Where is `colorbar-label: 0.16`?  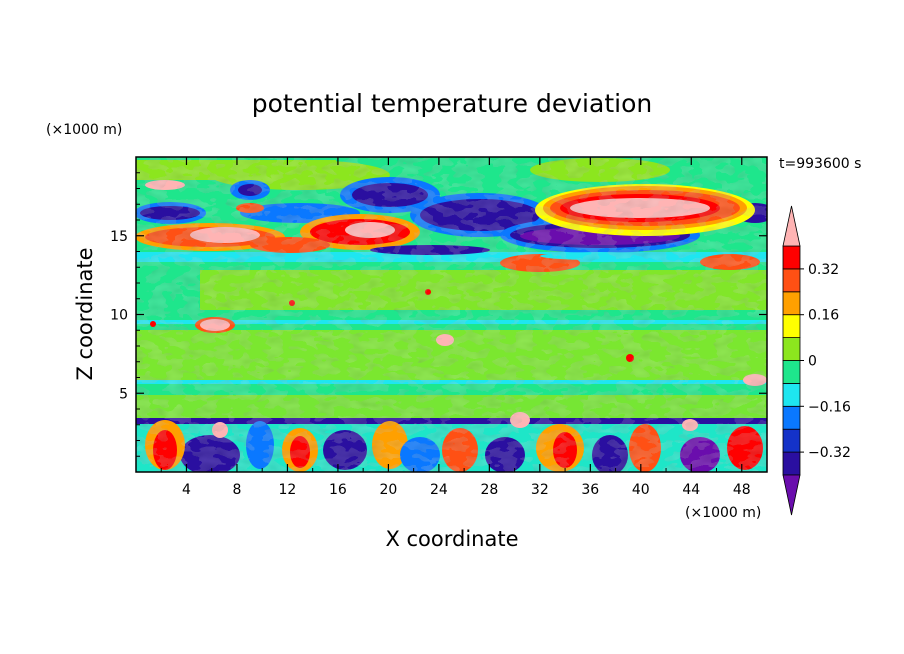 colorbar-label: 0.16 is located at coordinates (823, 316).